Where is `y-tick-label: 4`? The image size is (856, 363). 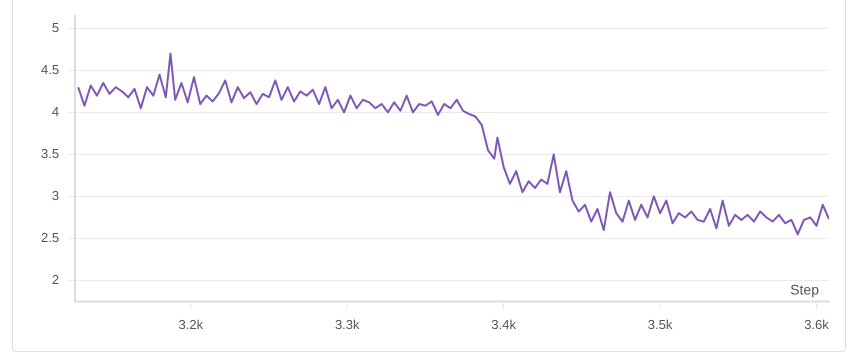 y-tick-label: 4 is located at coordinates (56, 111).